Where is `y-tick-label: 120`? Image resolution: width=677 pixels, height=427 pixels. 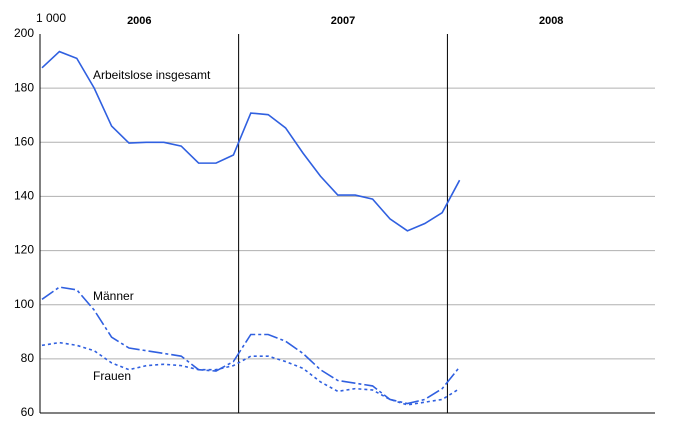
y-tick-label: 120 is located at coordinates (24, 250).